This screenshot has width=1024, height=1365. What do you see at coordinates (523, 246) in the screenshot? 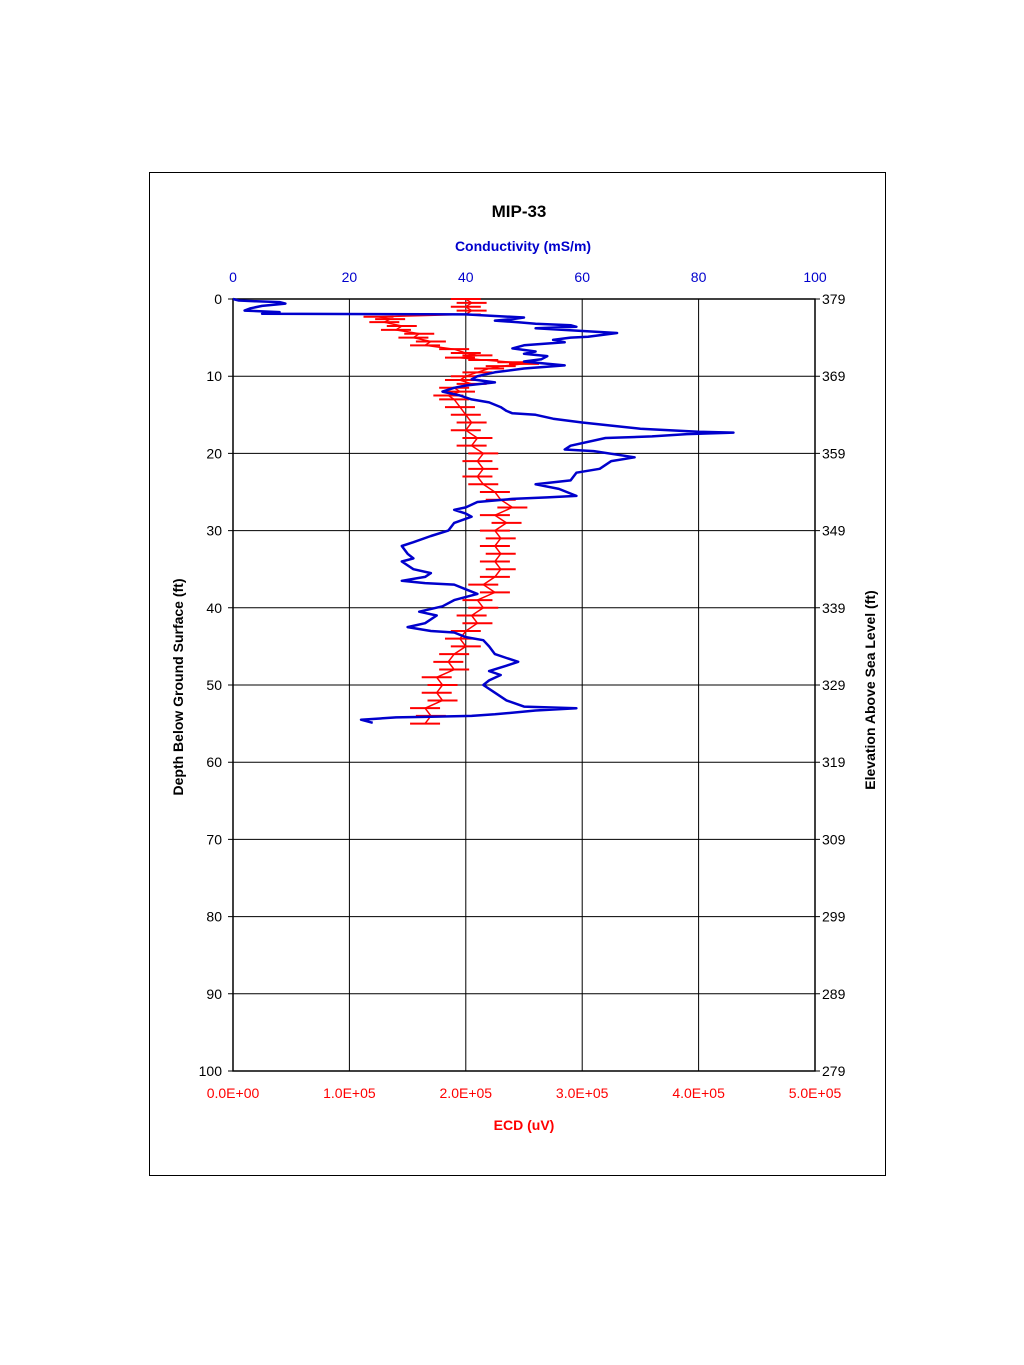
I see `top-axis-label: Conductivity (mS/m)` at bounding box center [523, 246].